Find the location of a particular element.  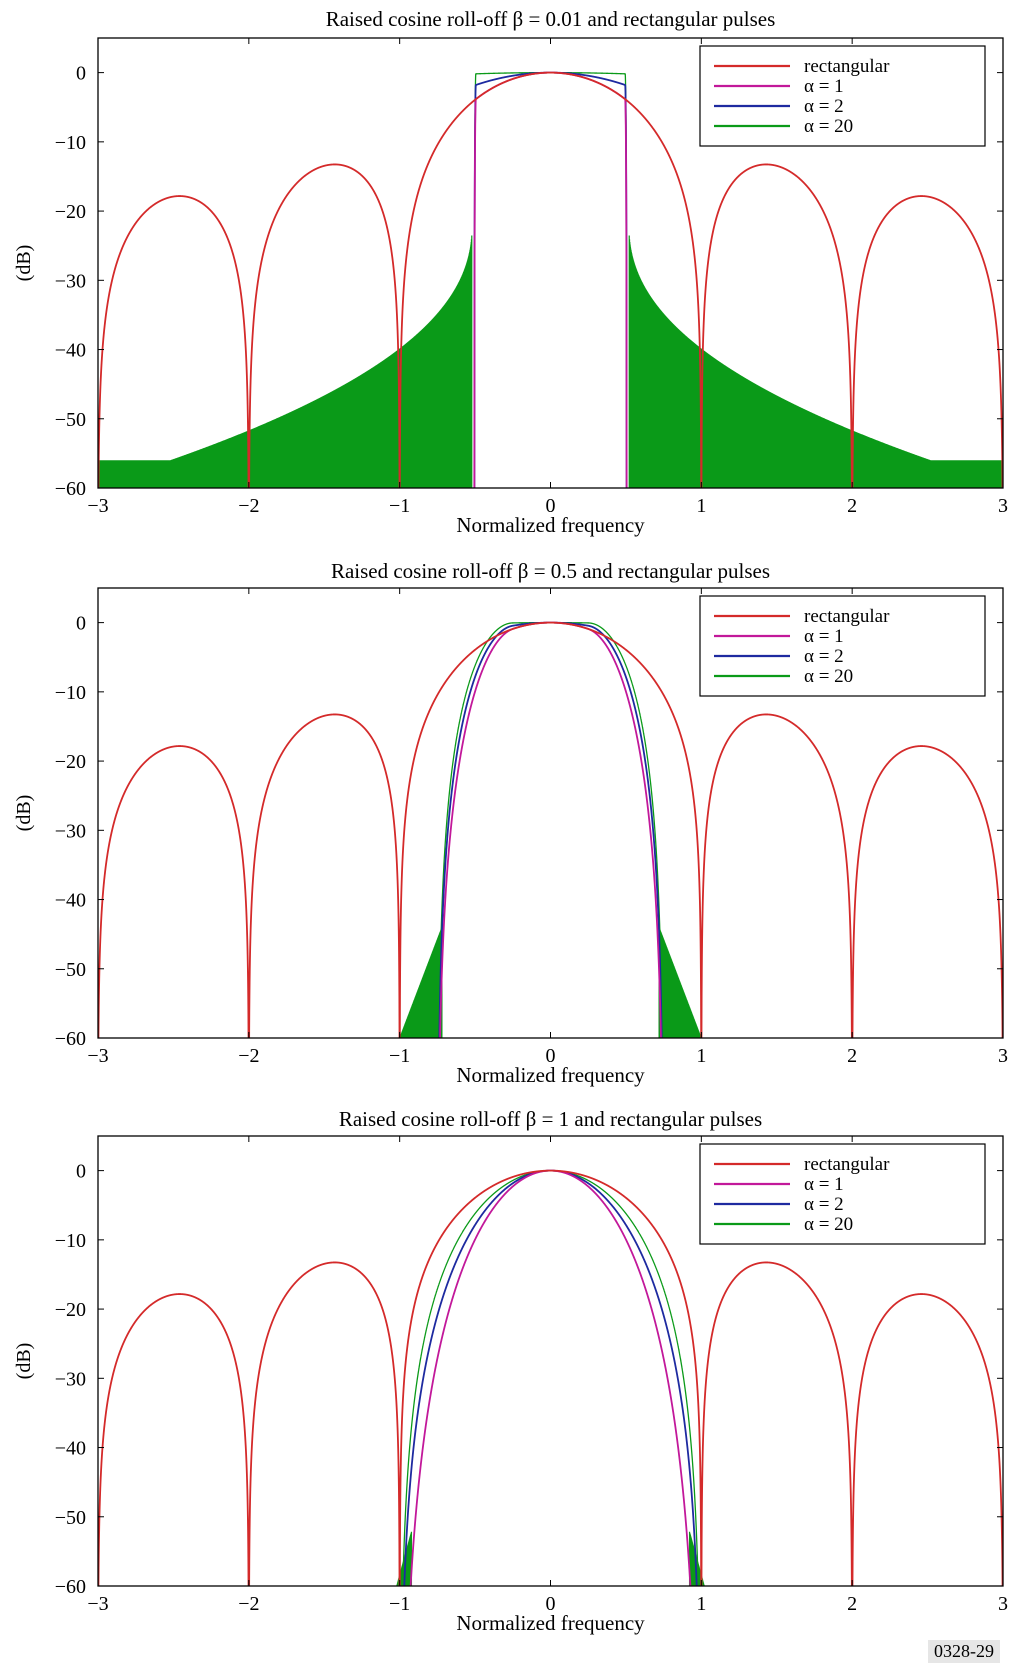

series-alpha-20-sidelobes is located at coordinates (550, 361).